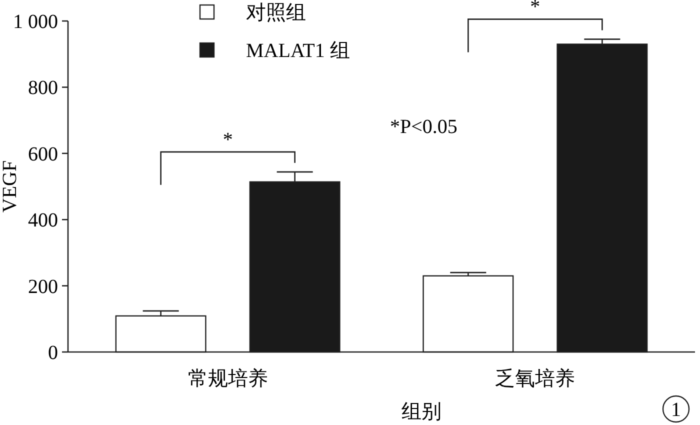  I want to click on y-tick-label: 400, so click(43, 221).